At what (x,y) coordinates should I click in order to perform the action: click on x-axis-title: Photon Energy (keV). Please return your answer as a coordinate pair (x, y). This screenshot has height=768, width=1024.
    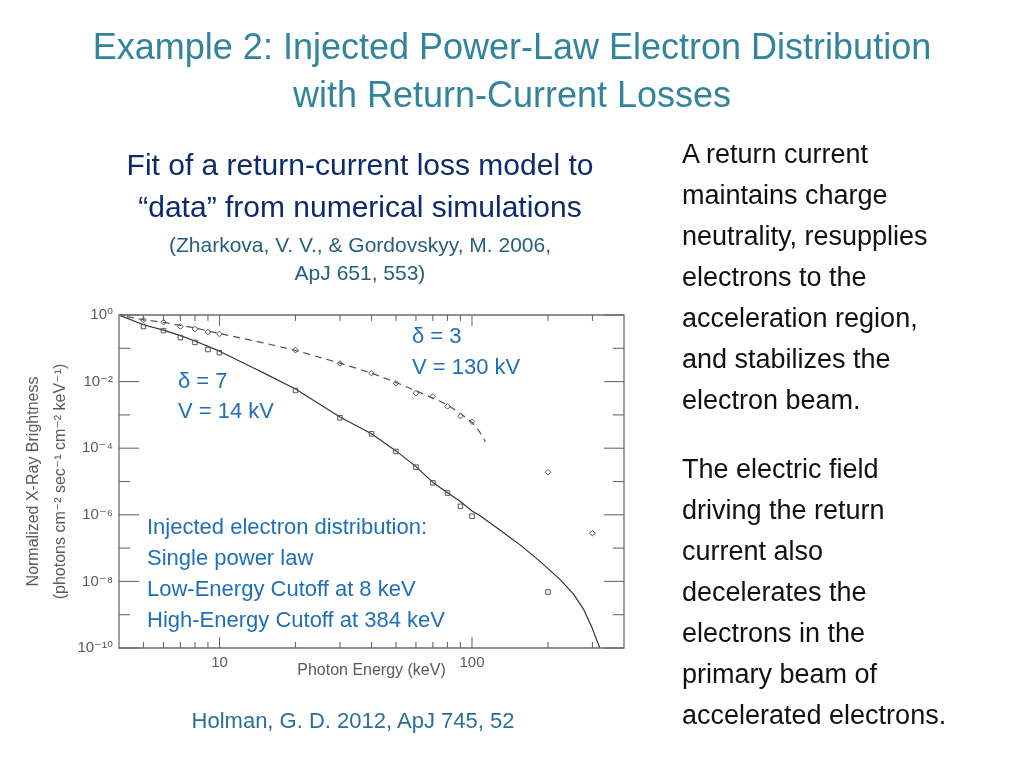
    Looking at the image, I should click on (371, 669).